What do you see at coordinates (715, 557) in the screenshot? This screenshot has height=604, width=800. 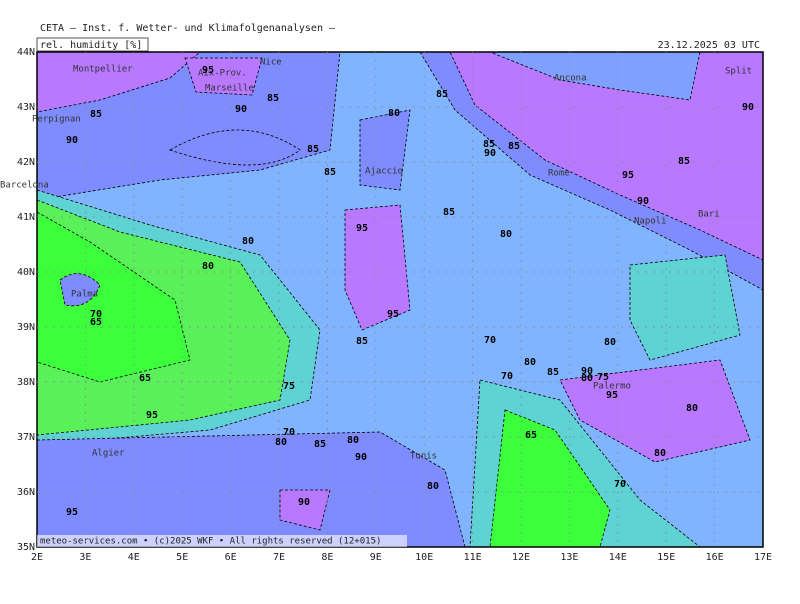 I see `lon-label: 16E` at bounding box center [715, 557].